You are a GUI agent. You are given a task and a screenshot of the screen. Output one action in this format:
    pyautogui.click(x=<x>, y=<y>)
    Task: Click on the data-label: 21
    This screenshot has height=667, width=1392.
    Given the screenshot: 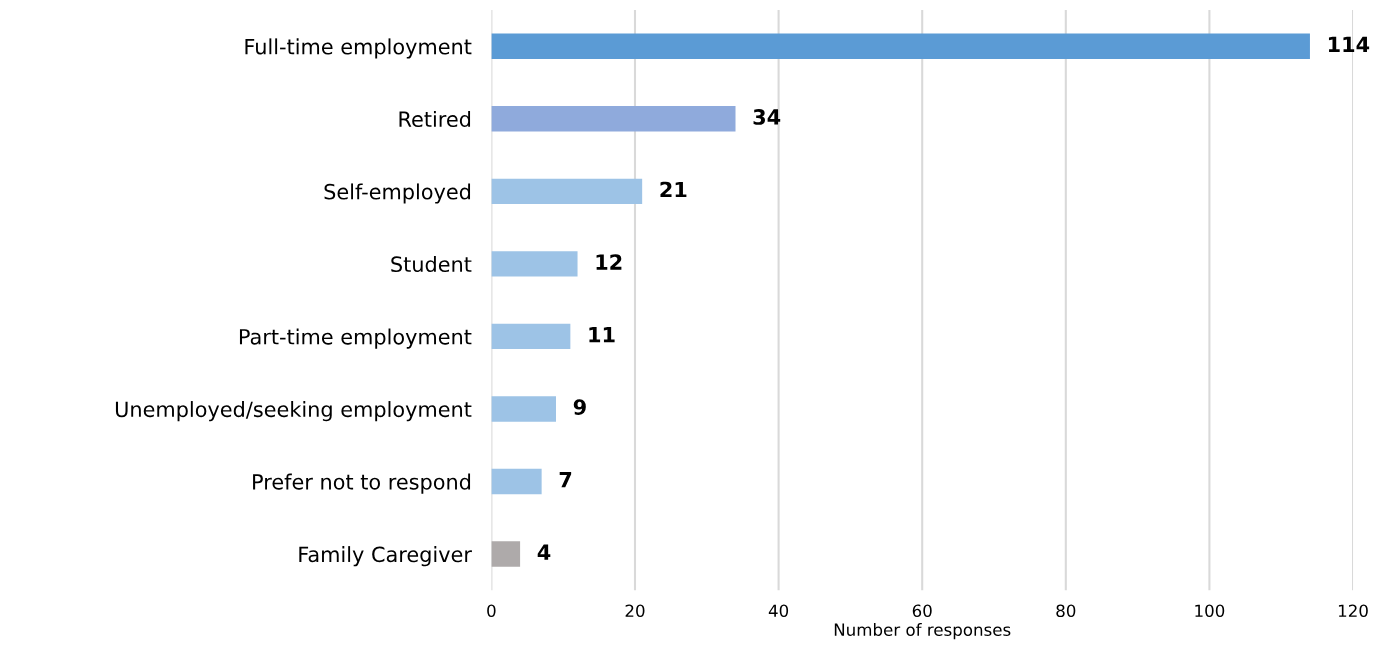 What is the action you would take?
    pyautogui.click(x=673, y=189)
    